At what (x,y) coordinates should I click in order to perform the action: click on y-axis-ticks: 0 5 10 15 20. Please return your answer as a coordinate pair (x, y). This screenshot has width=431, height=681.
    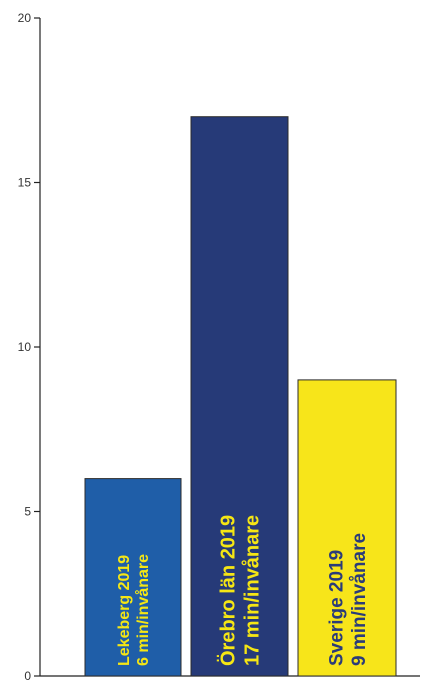
    Looking at the image, I should click on (29, 346).